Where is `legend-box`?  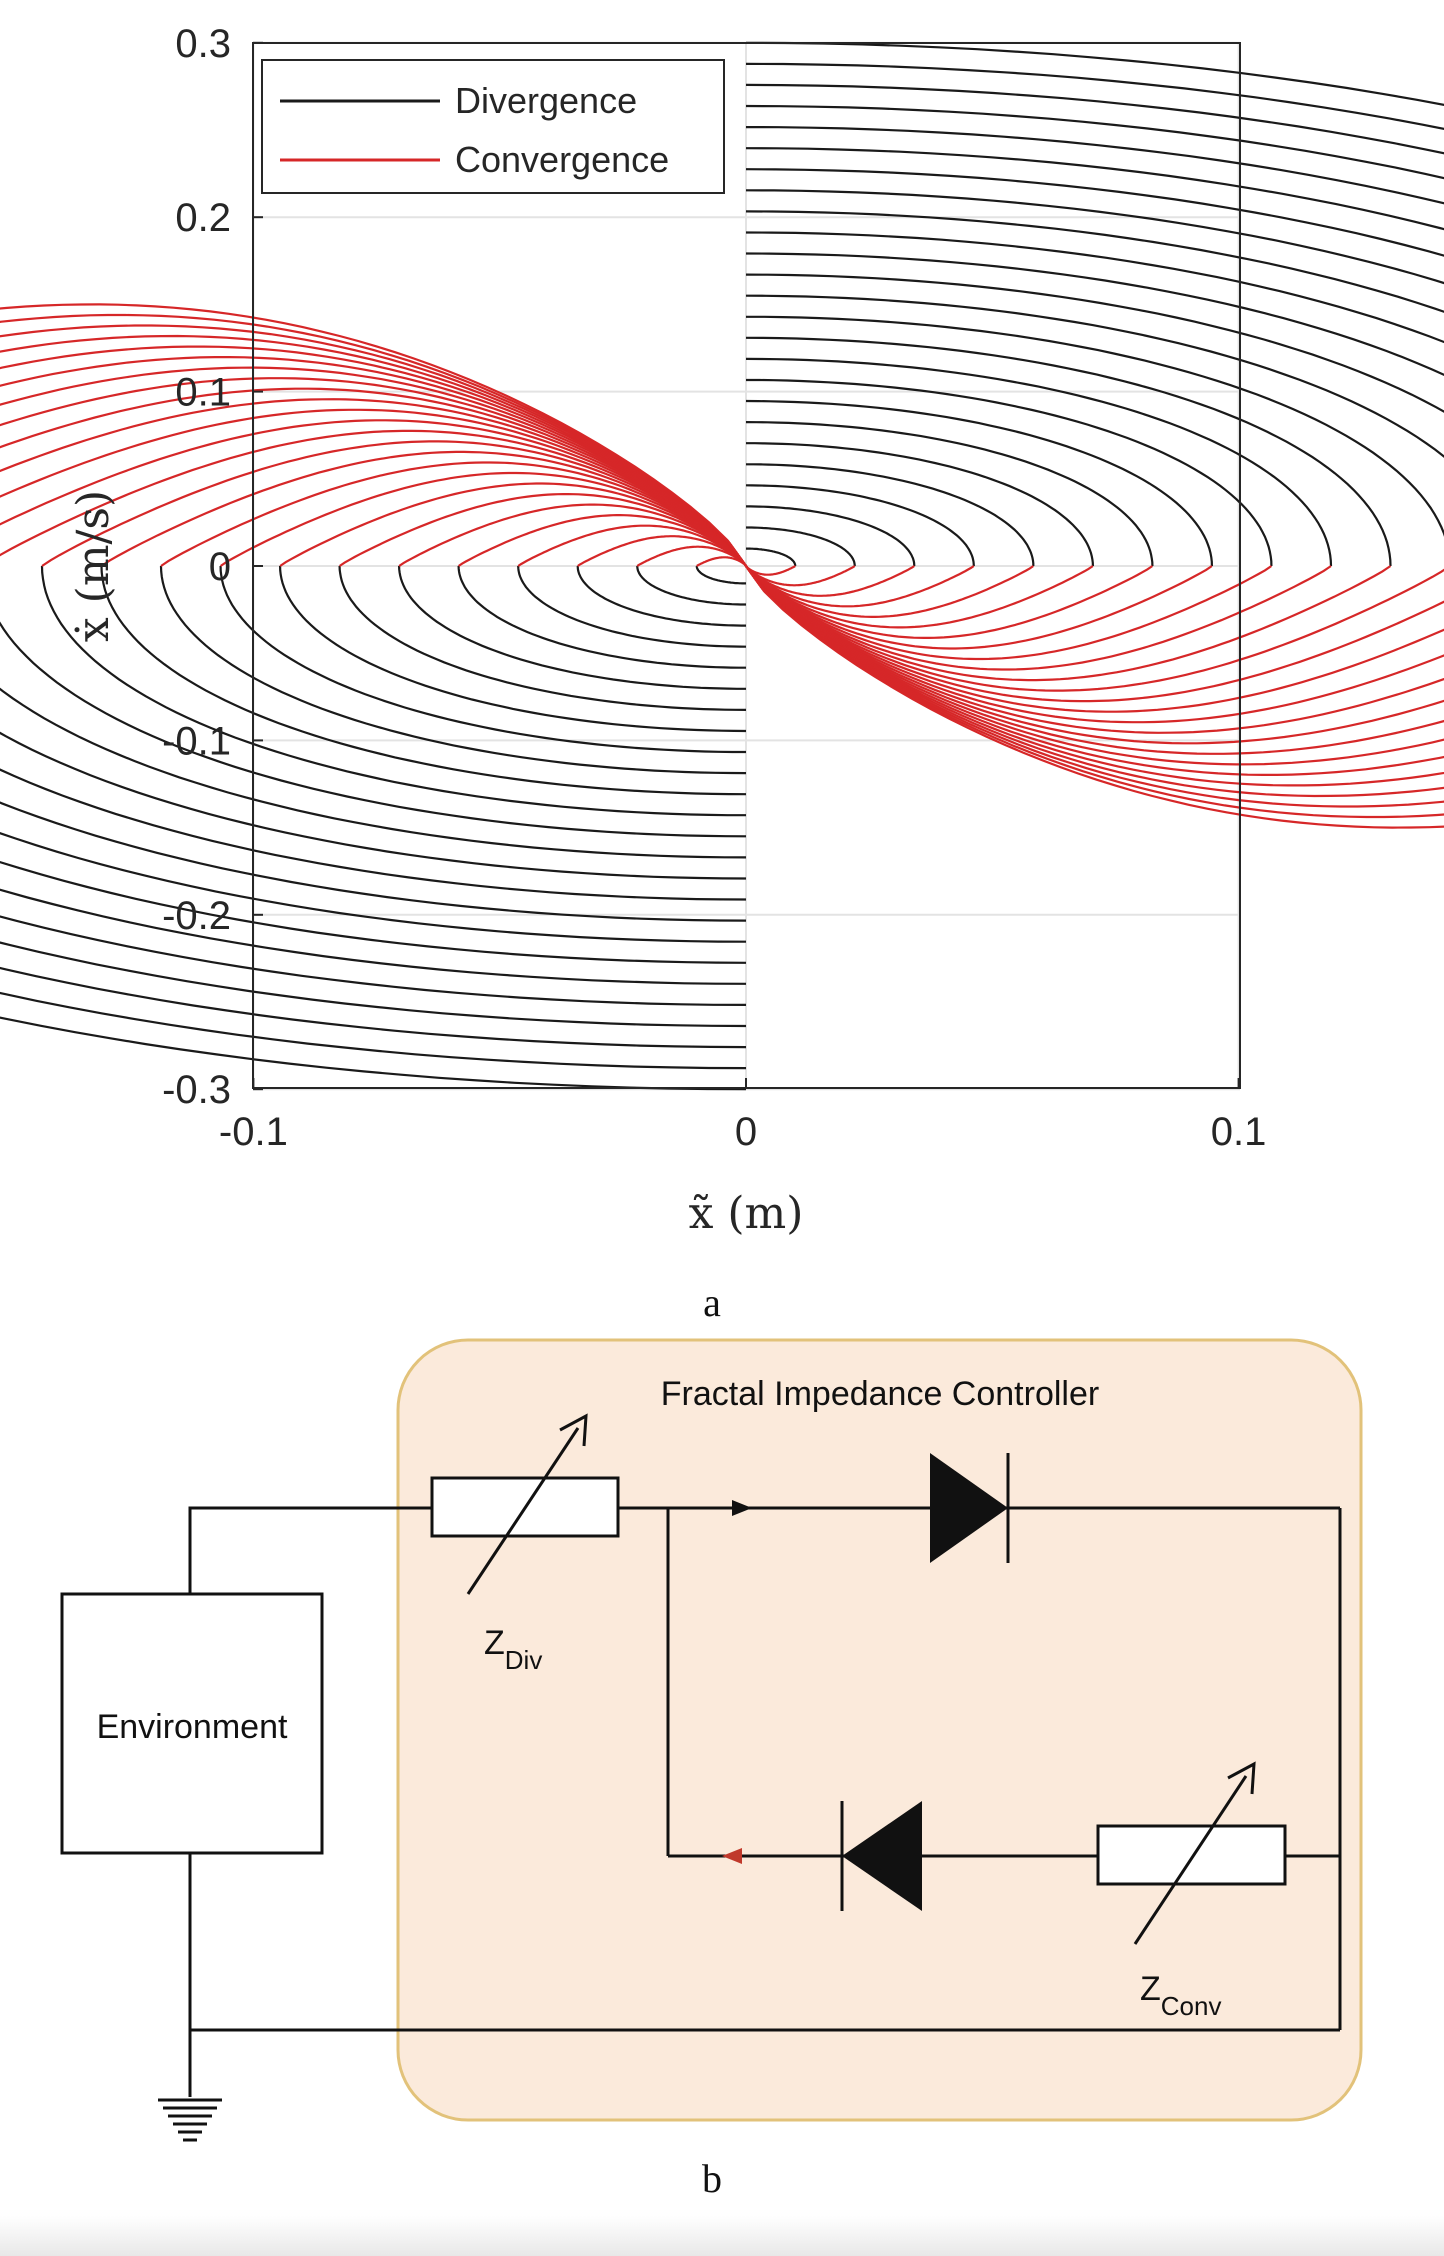
legend-box is located at coordinates (493, 126).